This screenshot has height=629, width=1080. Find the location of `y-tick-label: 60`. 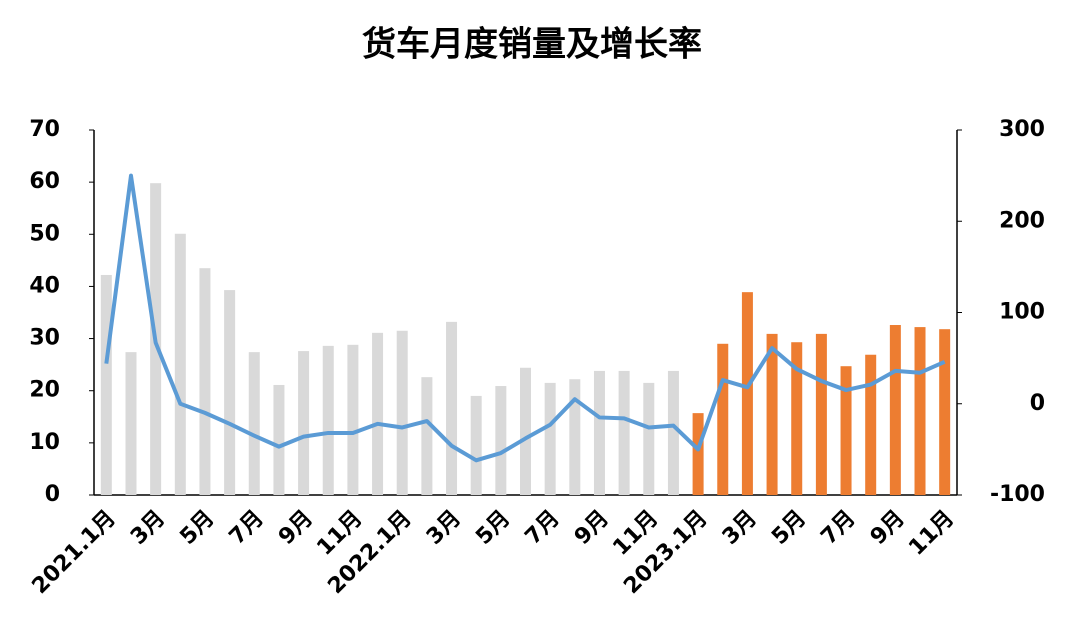

y-tick-label: 60 is located at coordinates (44, 181).